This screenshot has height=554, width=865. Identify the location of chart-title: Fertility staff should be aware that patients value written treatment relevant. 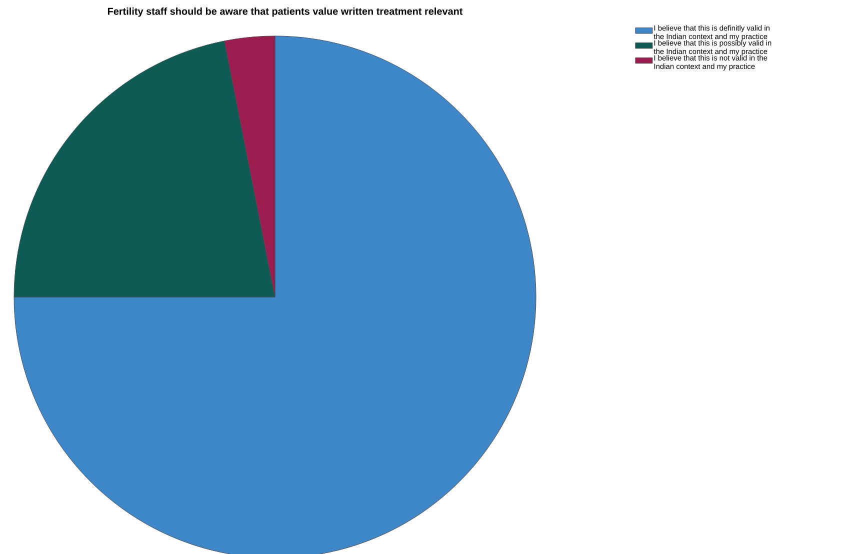
(285, 12).